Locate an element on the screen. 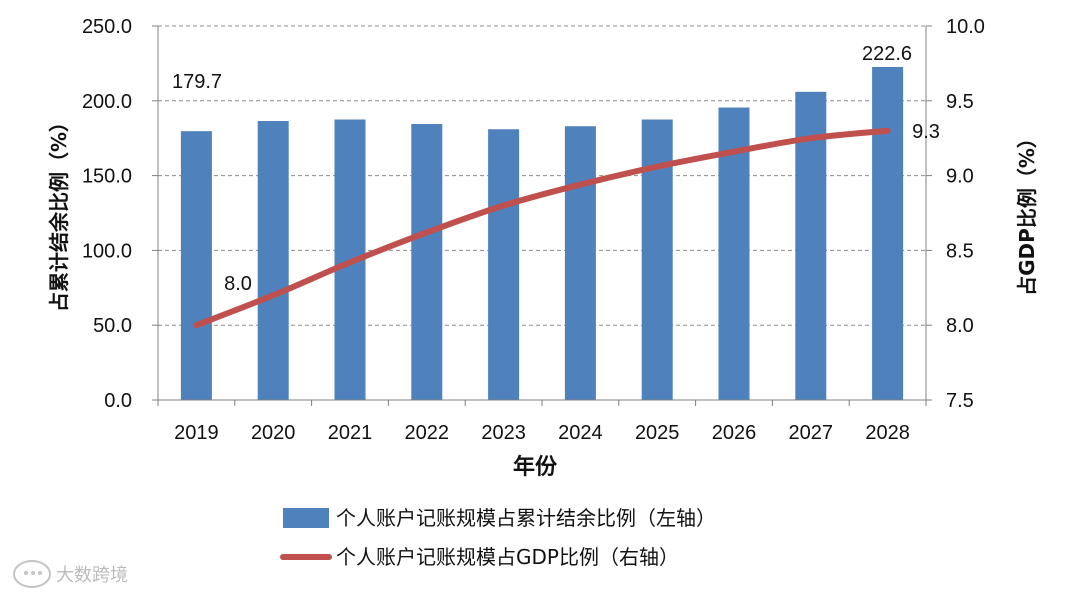 The height and width of the screenshot is (594, 1073). right-tick-label: 8.5 is located at coordinates (960, 251).